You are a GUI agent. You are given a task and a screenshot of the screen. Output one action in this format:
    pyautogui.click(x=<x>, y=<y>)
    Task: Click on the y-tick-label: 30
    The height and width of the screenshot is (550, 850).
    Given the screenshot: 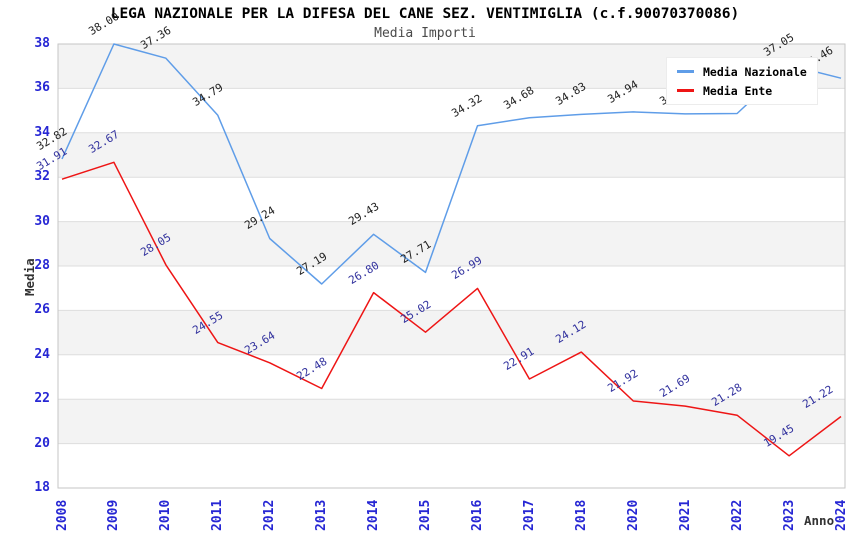 What is the action you would take?
    pyautogui.click(x=42, y=221)
    